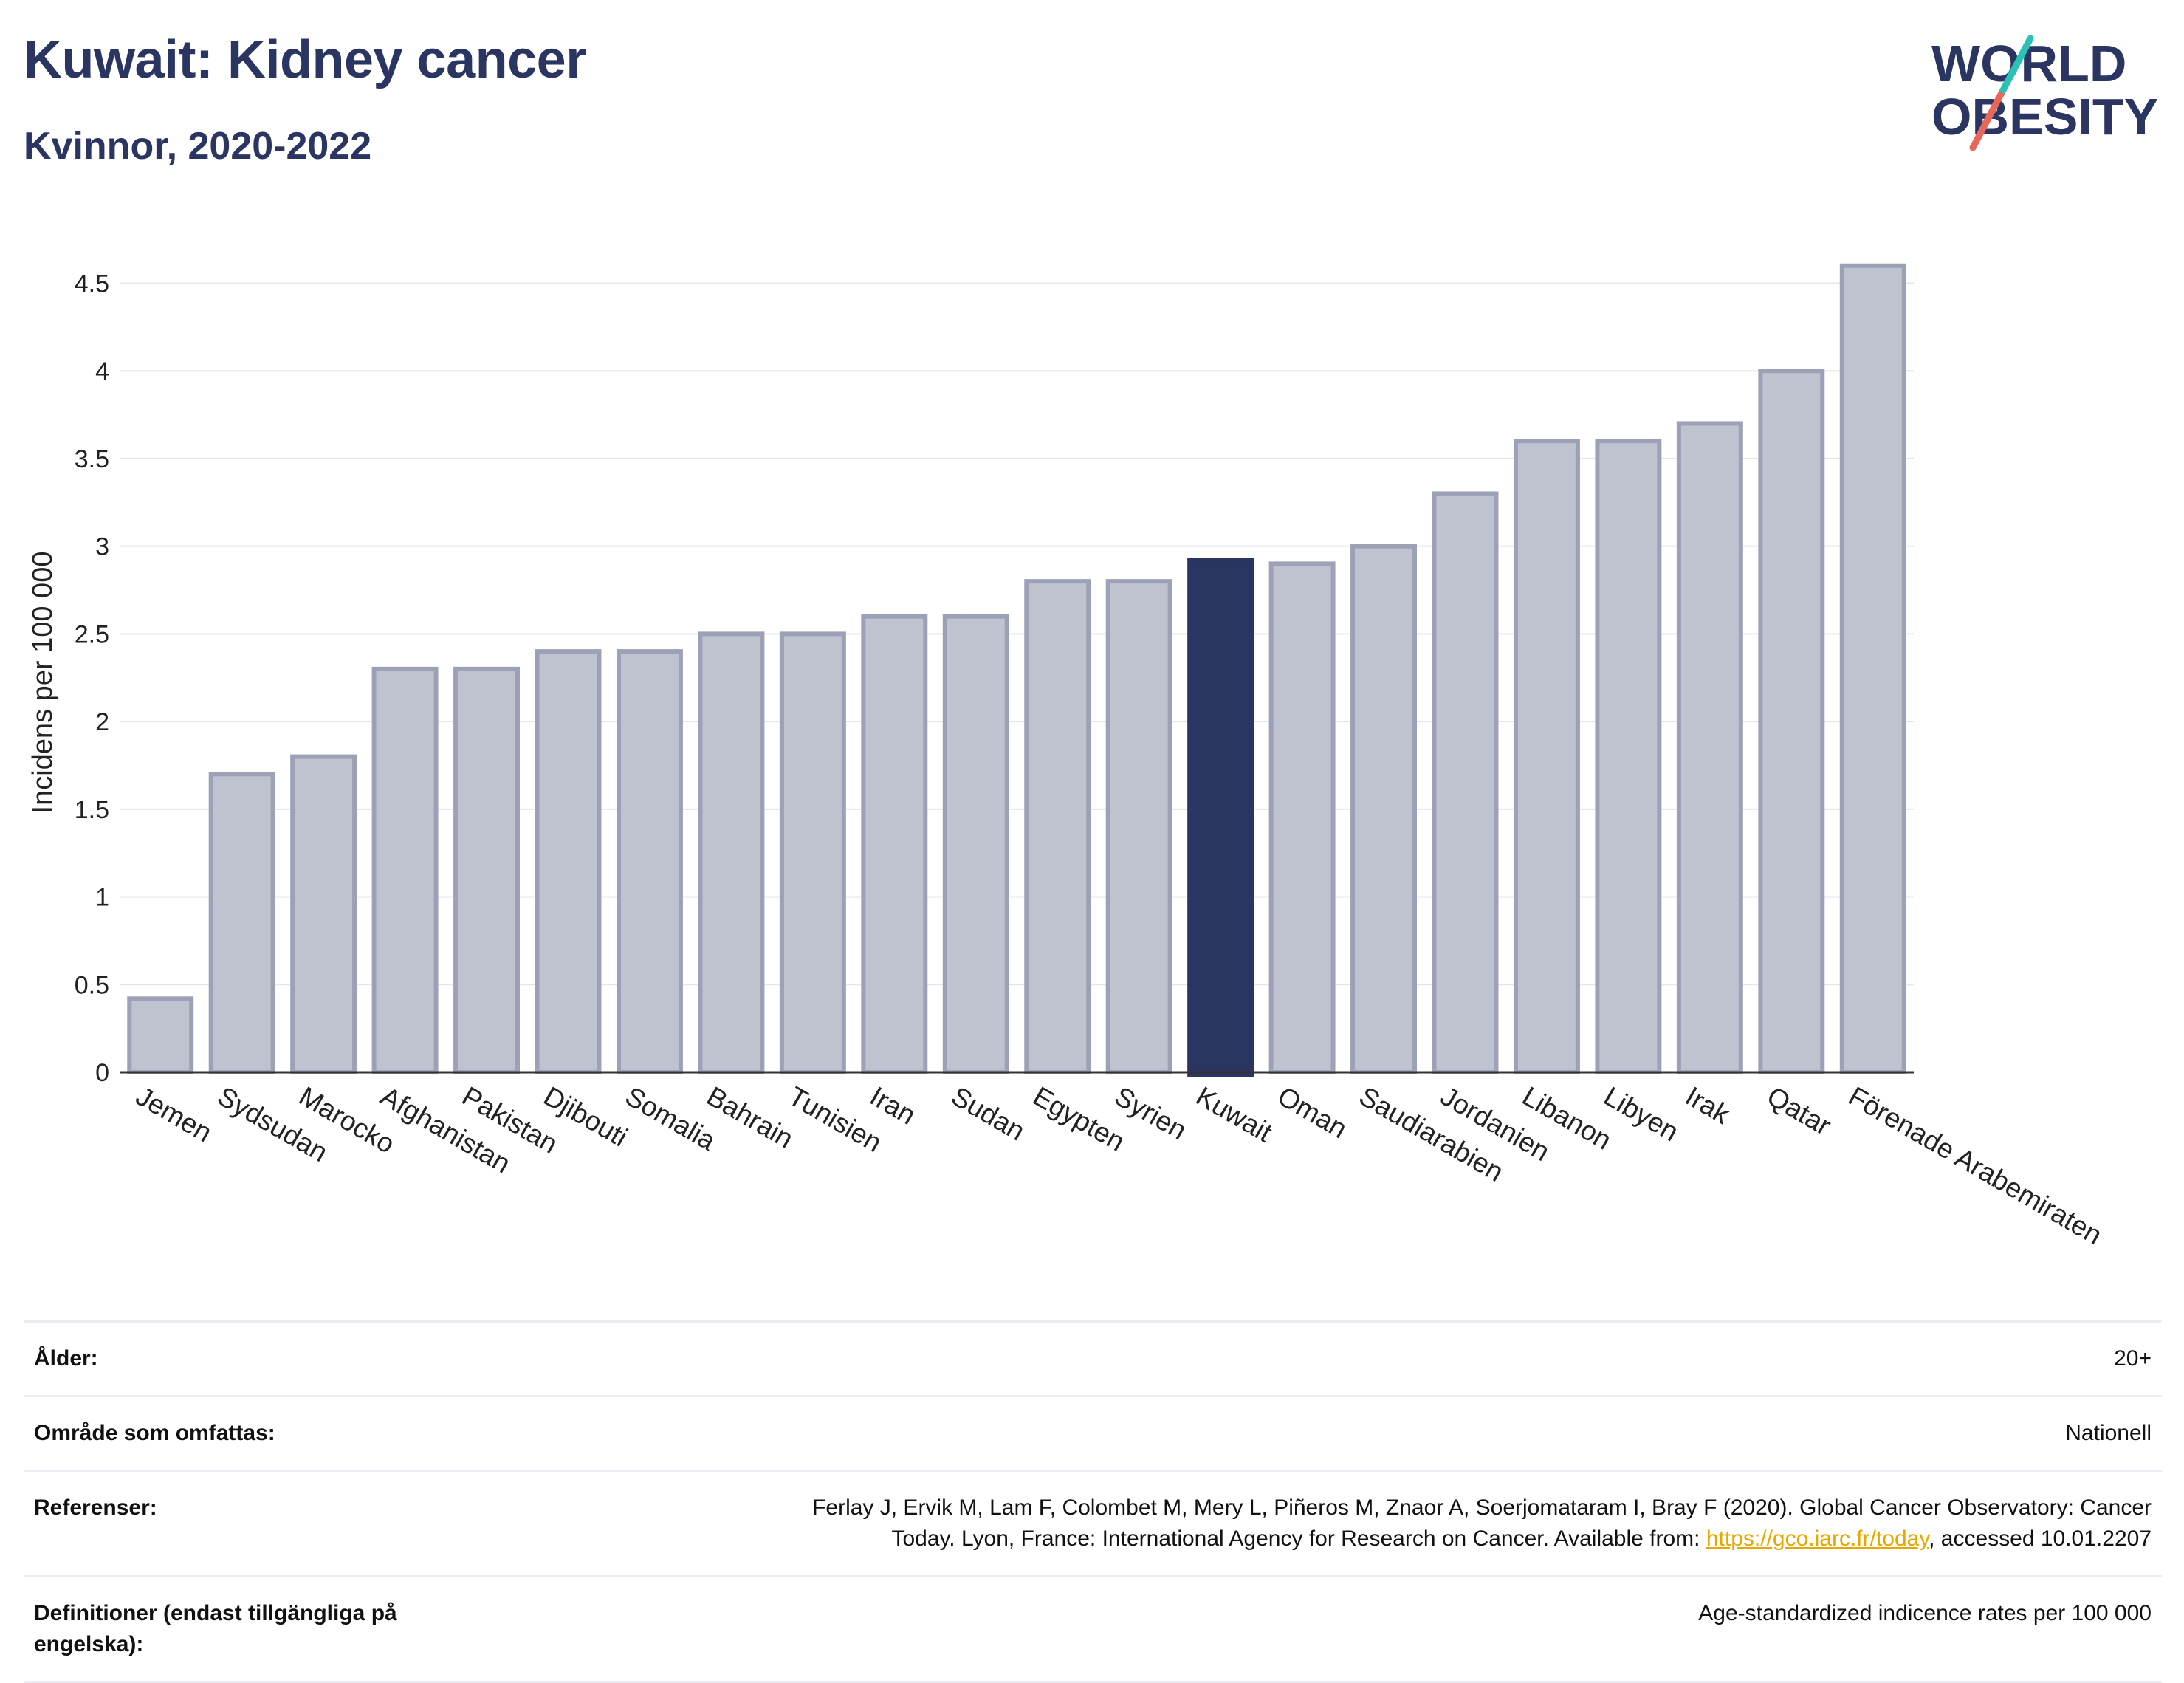  Describe the element at coordinates (1547, 757) in the screenshot. I see `bar-libanon` at that location.